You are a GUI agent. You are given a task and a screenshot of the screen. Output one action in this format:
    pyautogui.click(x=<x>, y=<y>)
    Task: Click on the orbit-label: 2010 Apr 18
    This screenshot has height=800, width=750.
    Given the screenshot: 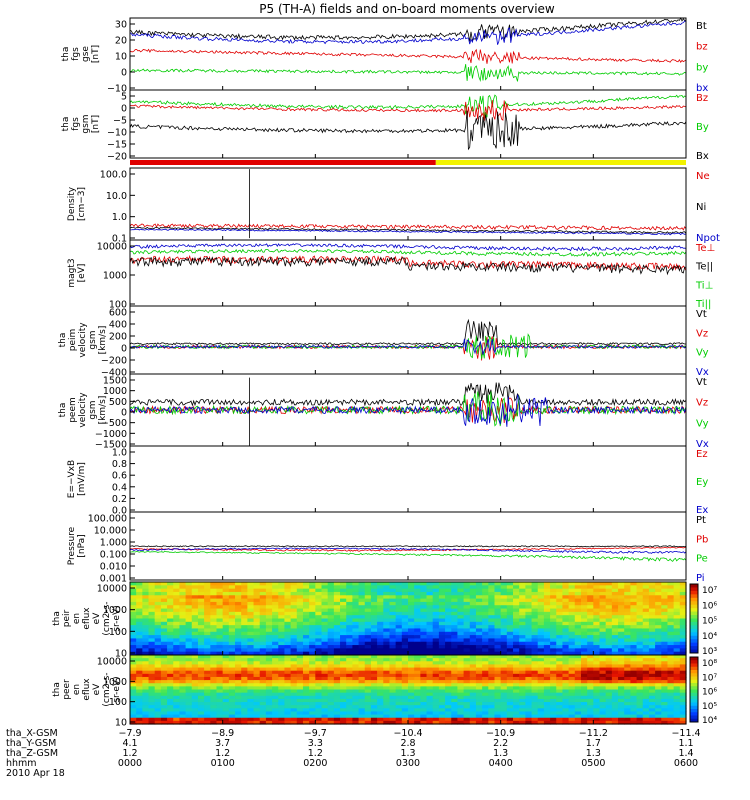 What is the action you would take?
    pyautogui.click(x=35, y=773)
    